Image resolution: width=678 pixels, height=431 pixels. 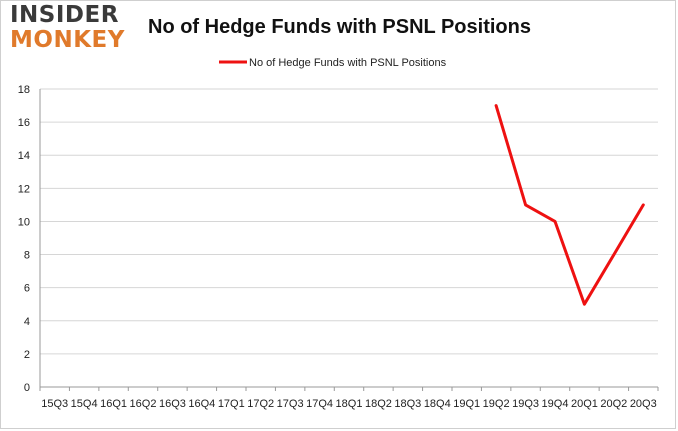 I want to click on x-tick-label: 18Q3, so click(x=407, y=404).